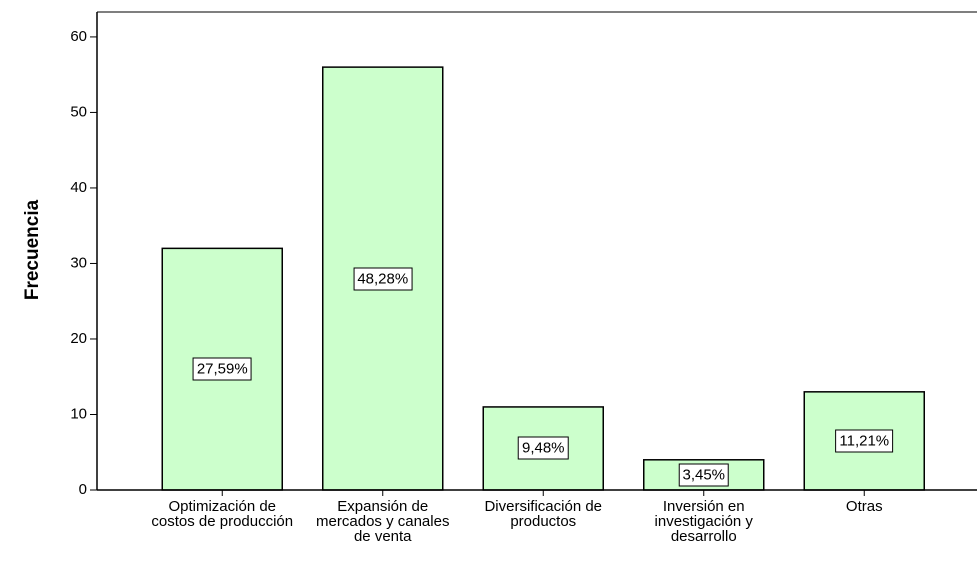 The height and width of the screenshot is (573, 977). I want to click on y-tick-label: 0, so click(83, 489).